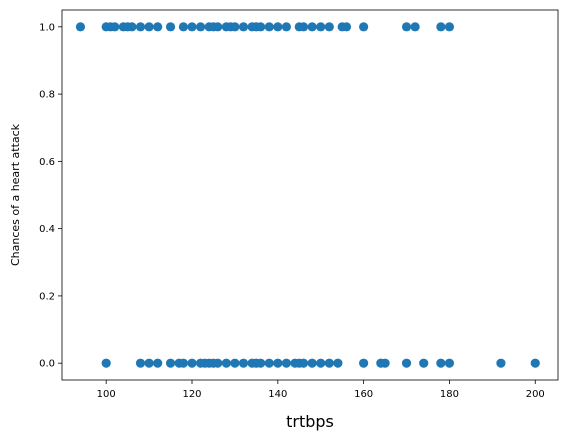 This screenshot has height=438, width=567. I want to click on y-tick-label: 1.0, so click(47, 27).